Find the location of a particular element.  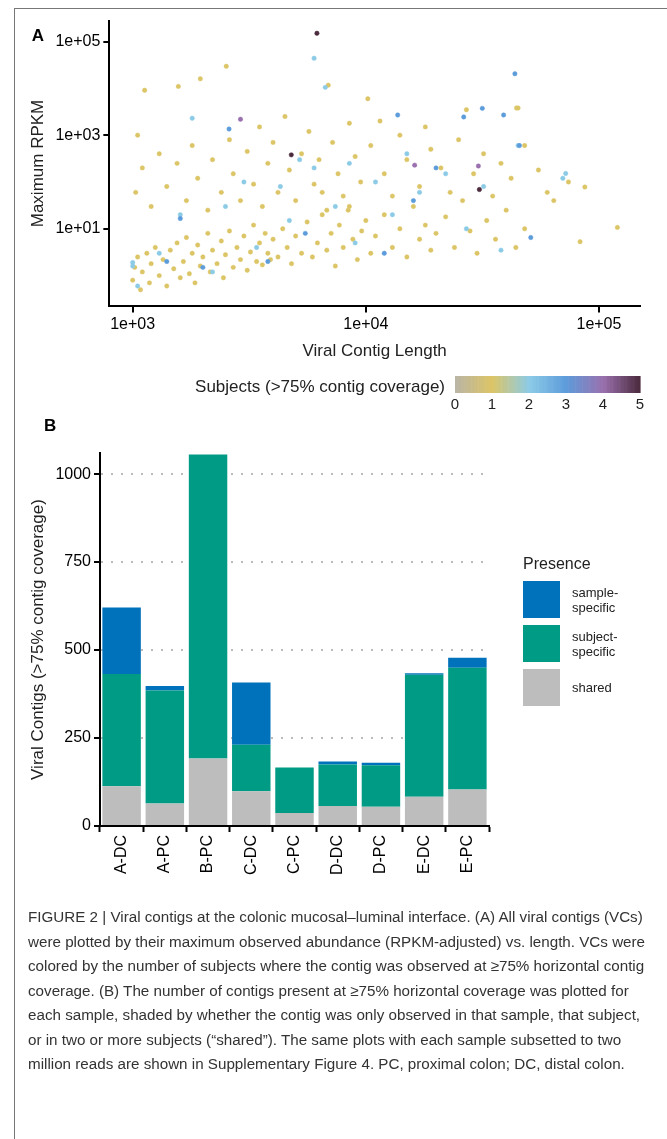

y-tick-label: 0 is located at coordinates (87, 825).